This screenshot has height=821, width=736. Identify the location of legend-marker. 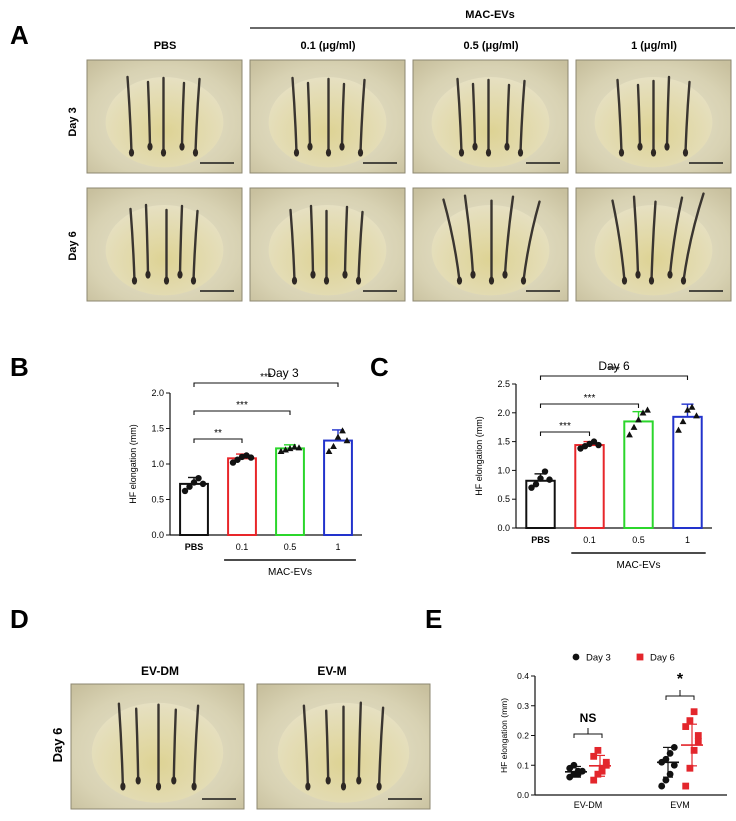
(640, 657).